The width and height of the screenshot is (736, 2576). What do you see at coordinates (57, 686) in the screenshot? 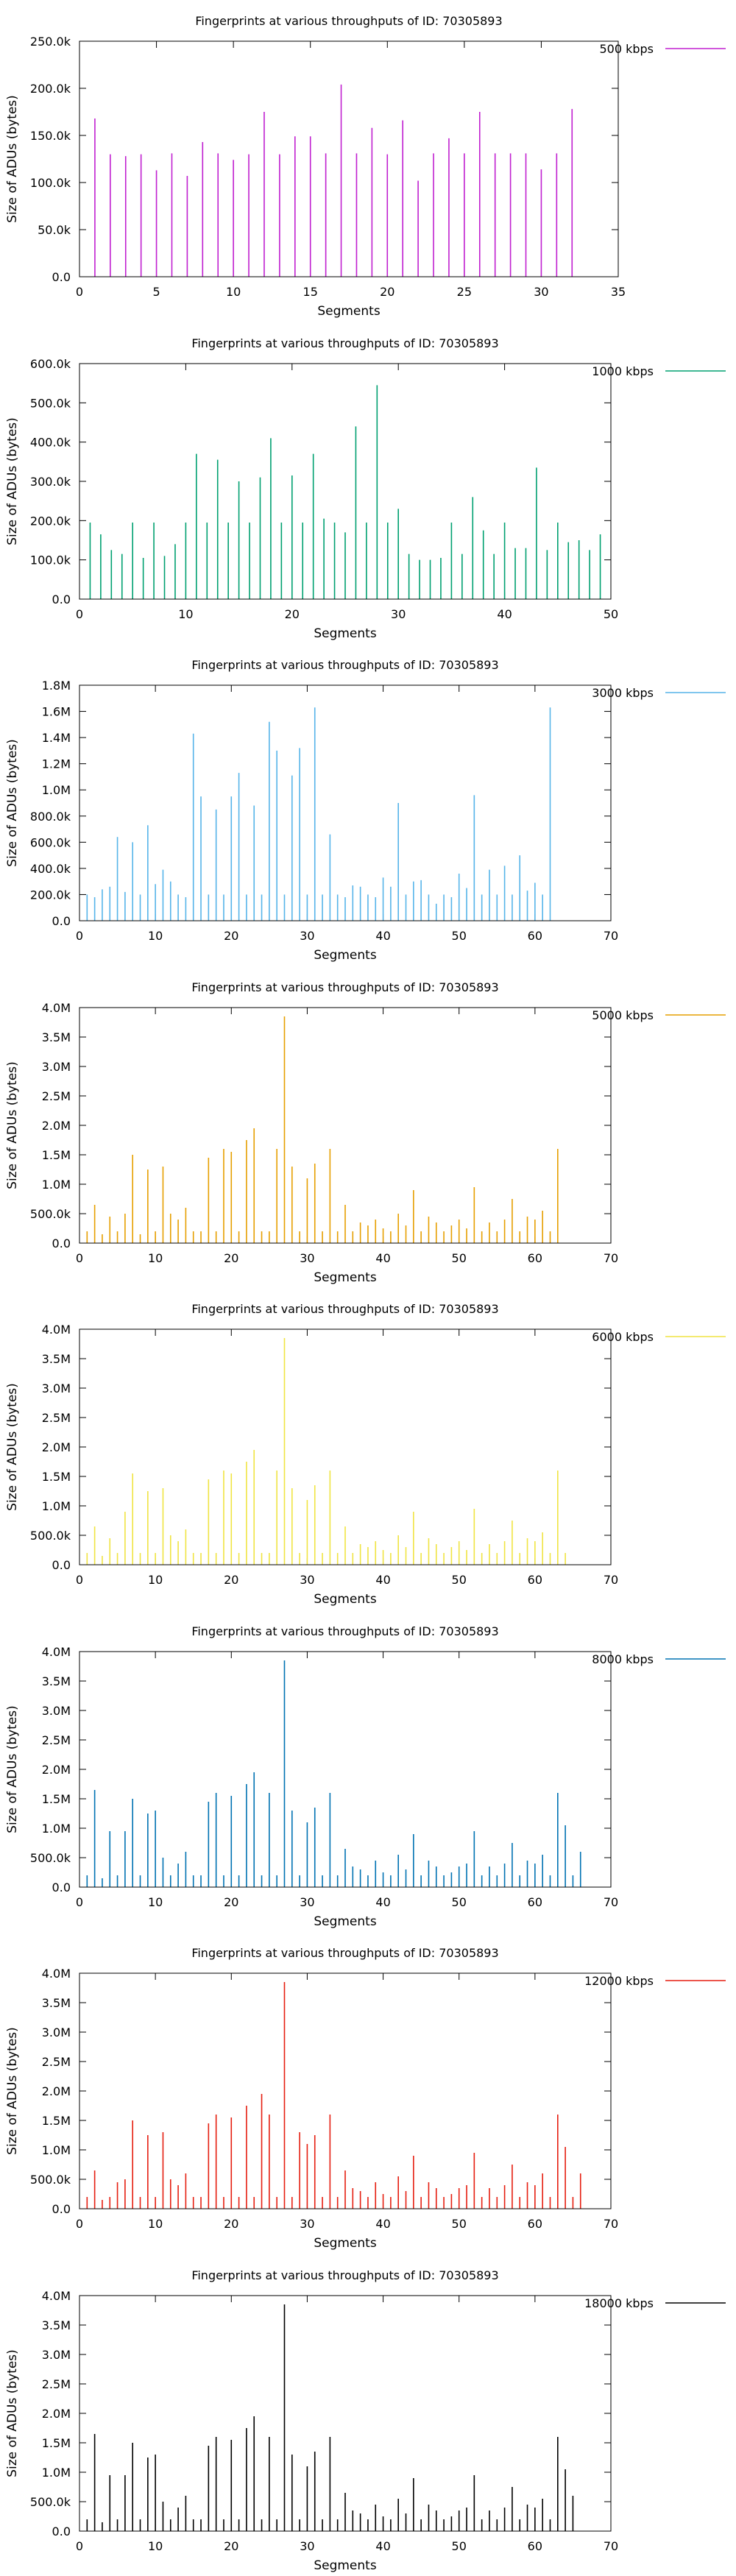
I see `y-tick-label: 1.8M` at bounding box center [57, 686].